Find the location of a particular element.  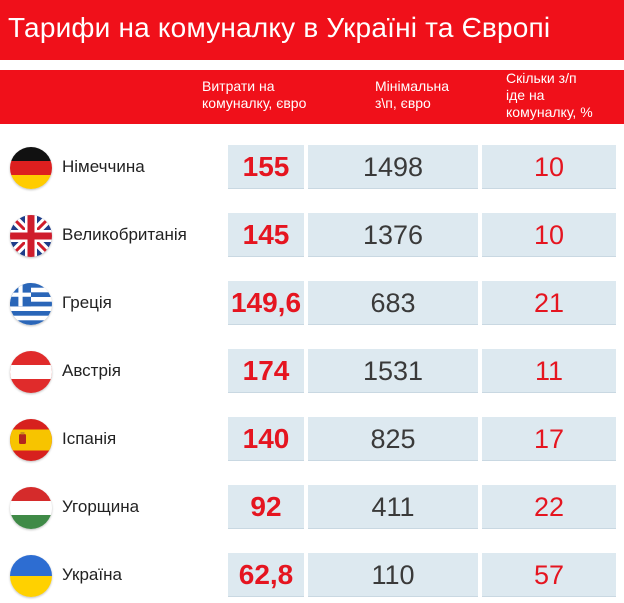

min-wage-value: 411 is located at coordinates (393, 507).